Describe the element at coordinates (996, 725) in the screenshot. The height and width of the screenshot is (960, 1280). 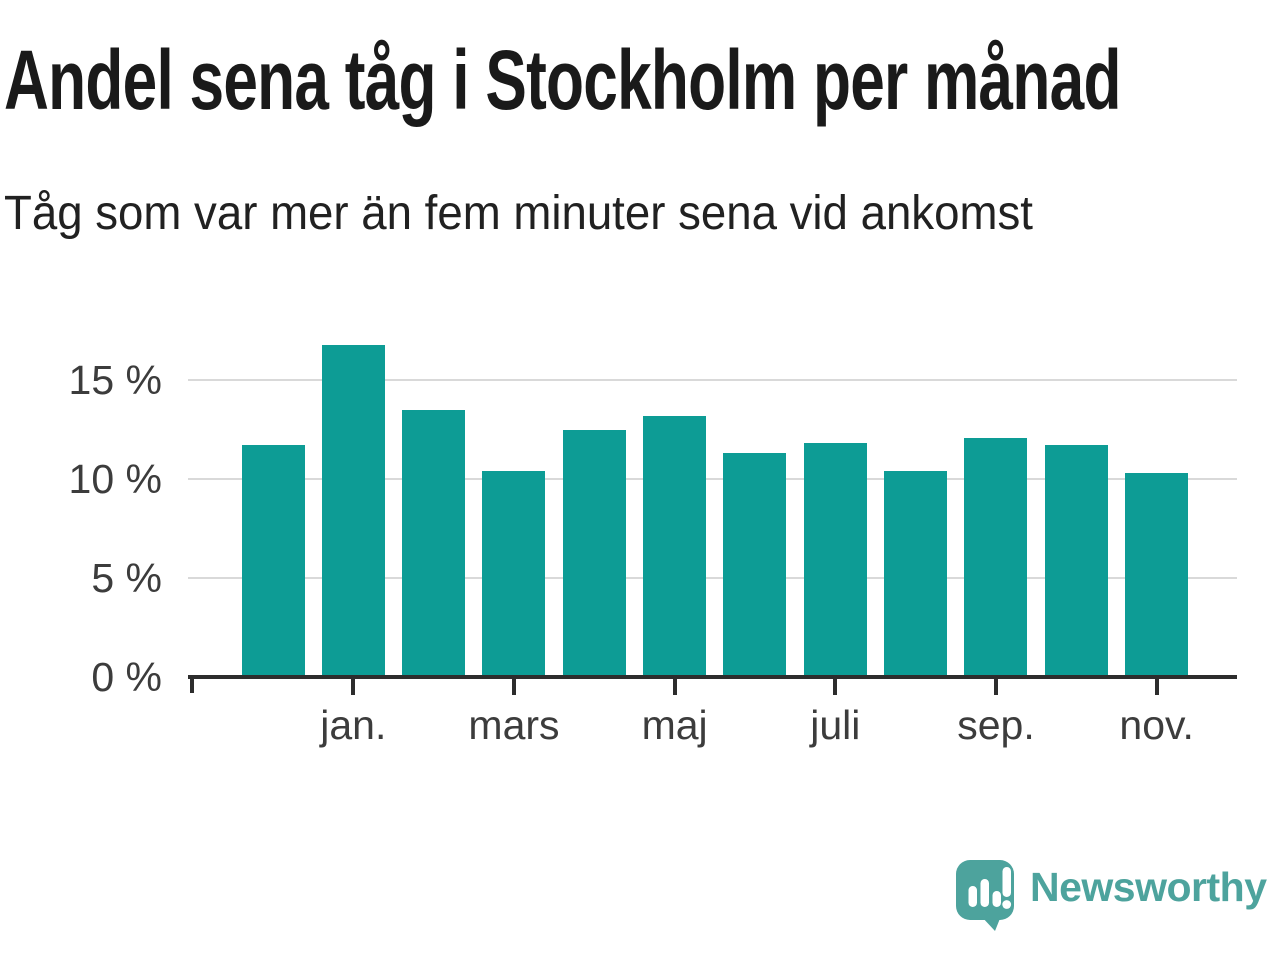
I see `x-axis-tick-label-sep: sep.` at that location.